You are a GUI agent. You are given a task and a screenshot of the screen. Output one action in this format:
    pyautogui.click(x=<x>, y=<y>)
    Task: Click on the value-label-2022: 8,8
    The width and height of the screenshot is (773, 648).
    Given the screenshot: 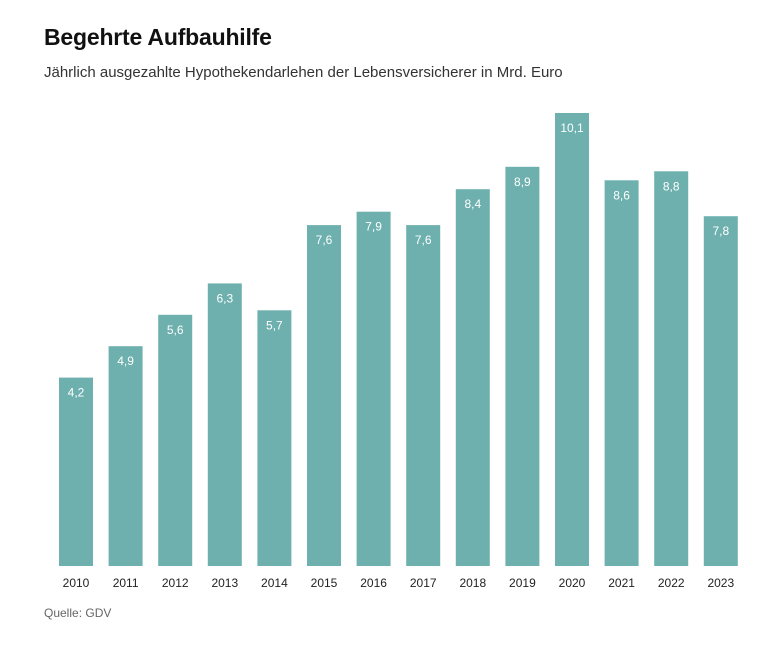 What is the action you would take?
    pyautogui.click(x=671, y=186)
    